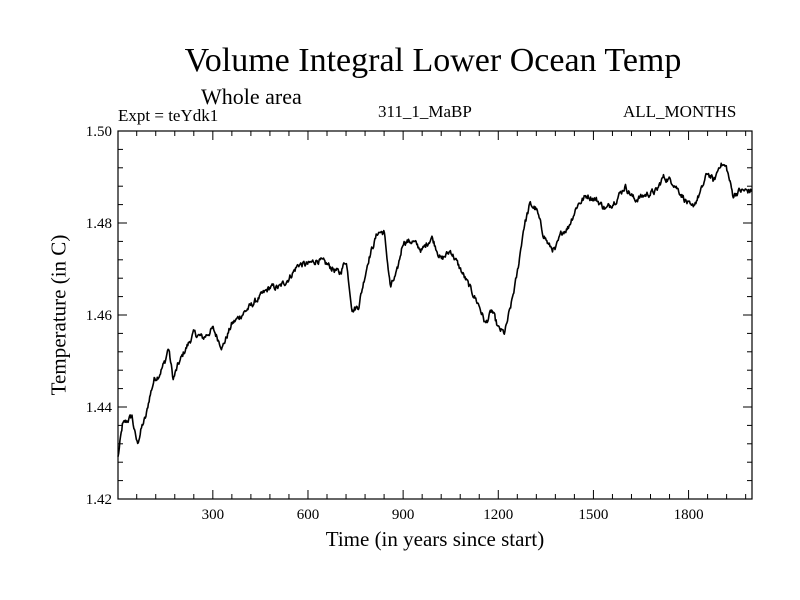  What do you see at coordinates (433, 60) in the screenshot?
I see `chart-title: Volume Integral Lower Ocean Temp` at bounding box center [433, 60].